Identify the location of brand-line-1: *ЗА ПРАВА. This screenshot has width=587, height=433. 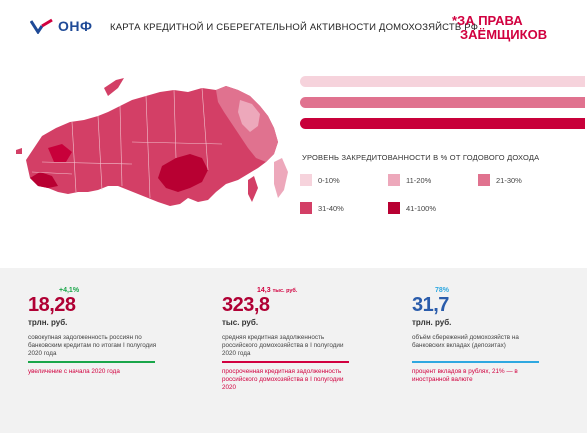
(487, 20).